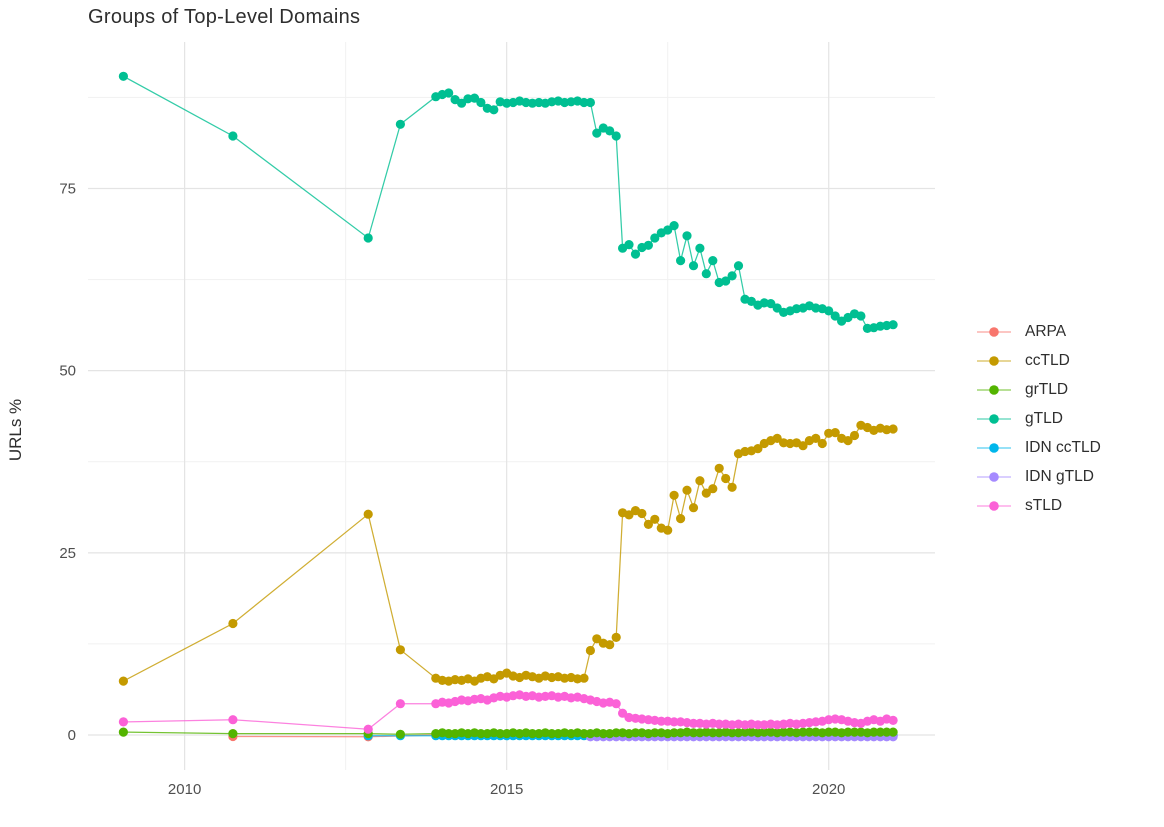 The height and width of the screenshot is (827, 1164). What do you see at coordinates (1047, 389) in the screenshot?
I see `legend-label: grTLD` at bounding box center [1047, 389].